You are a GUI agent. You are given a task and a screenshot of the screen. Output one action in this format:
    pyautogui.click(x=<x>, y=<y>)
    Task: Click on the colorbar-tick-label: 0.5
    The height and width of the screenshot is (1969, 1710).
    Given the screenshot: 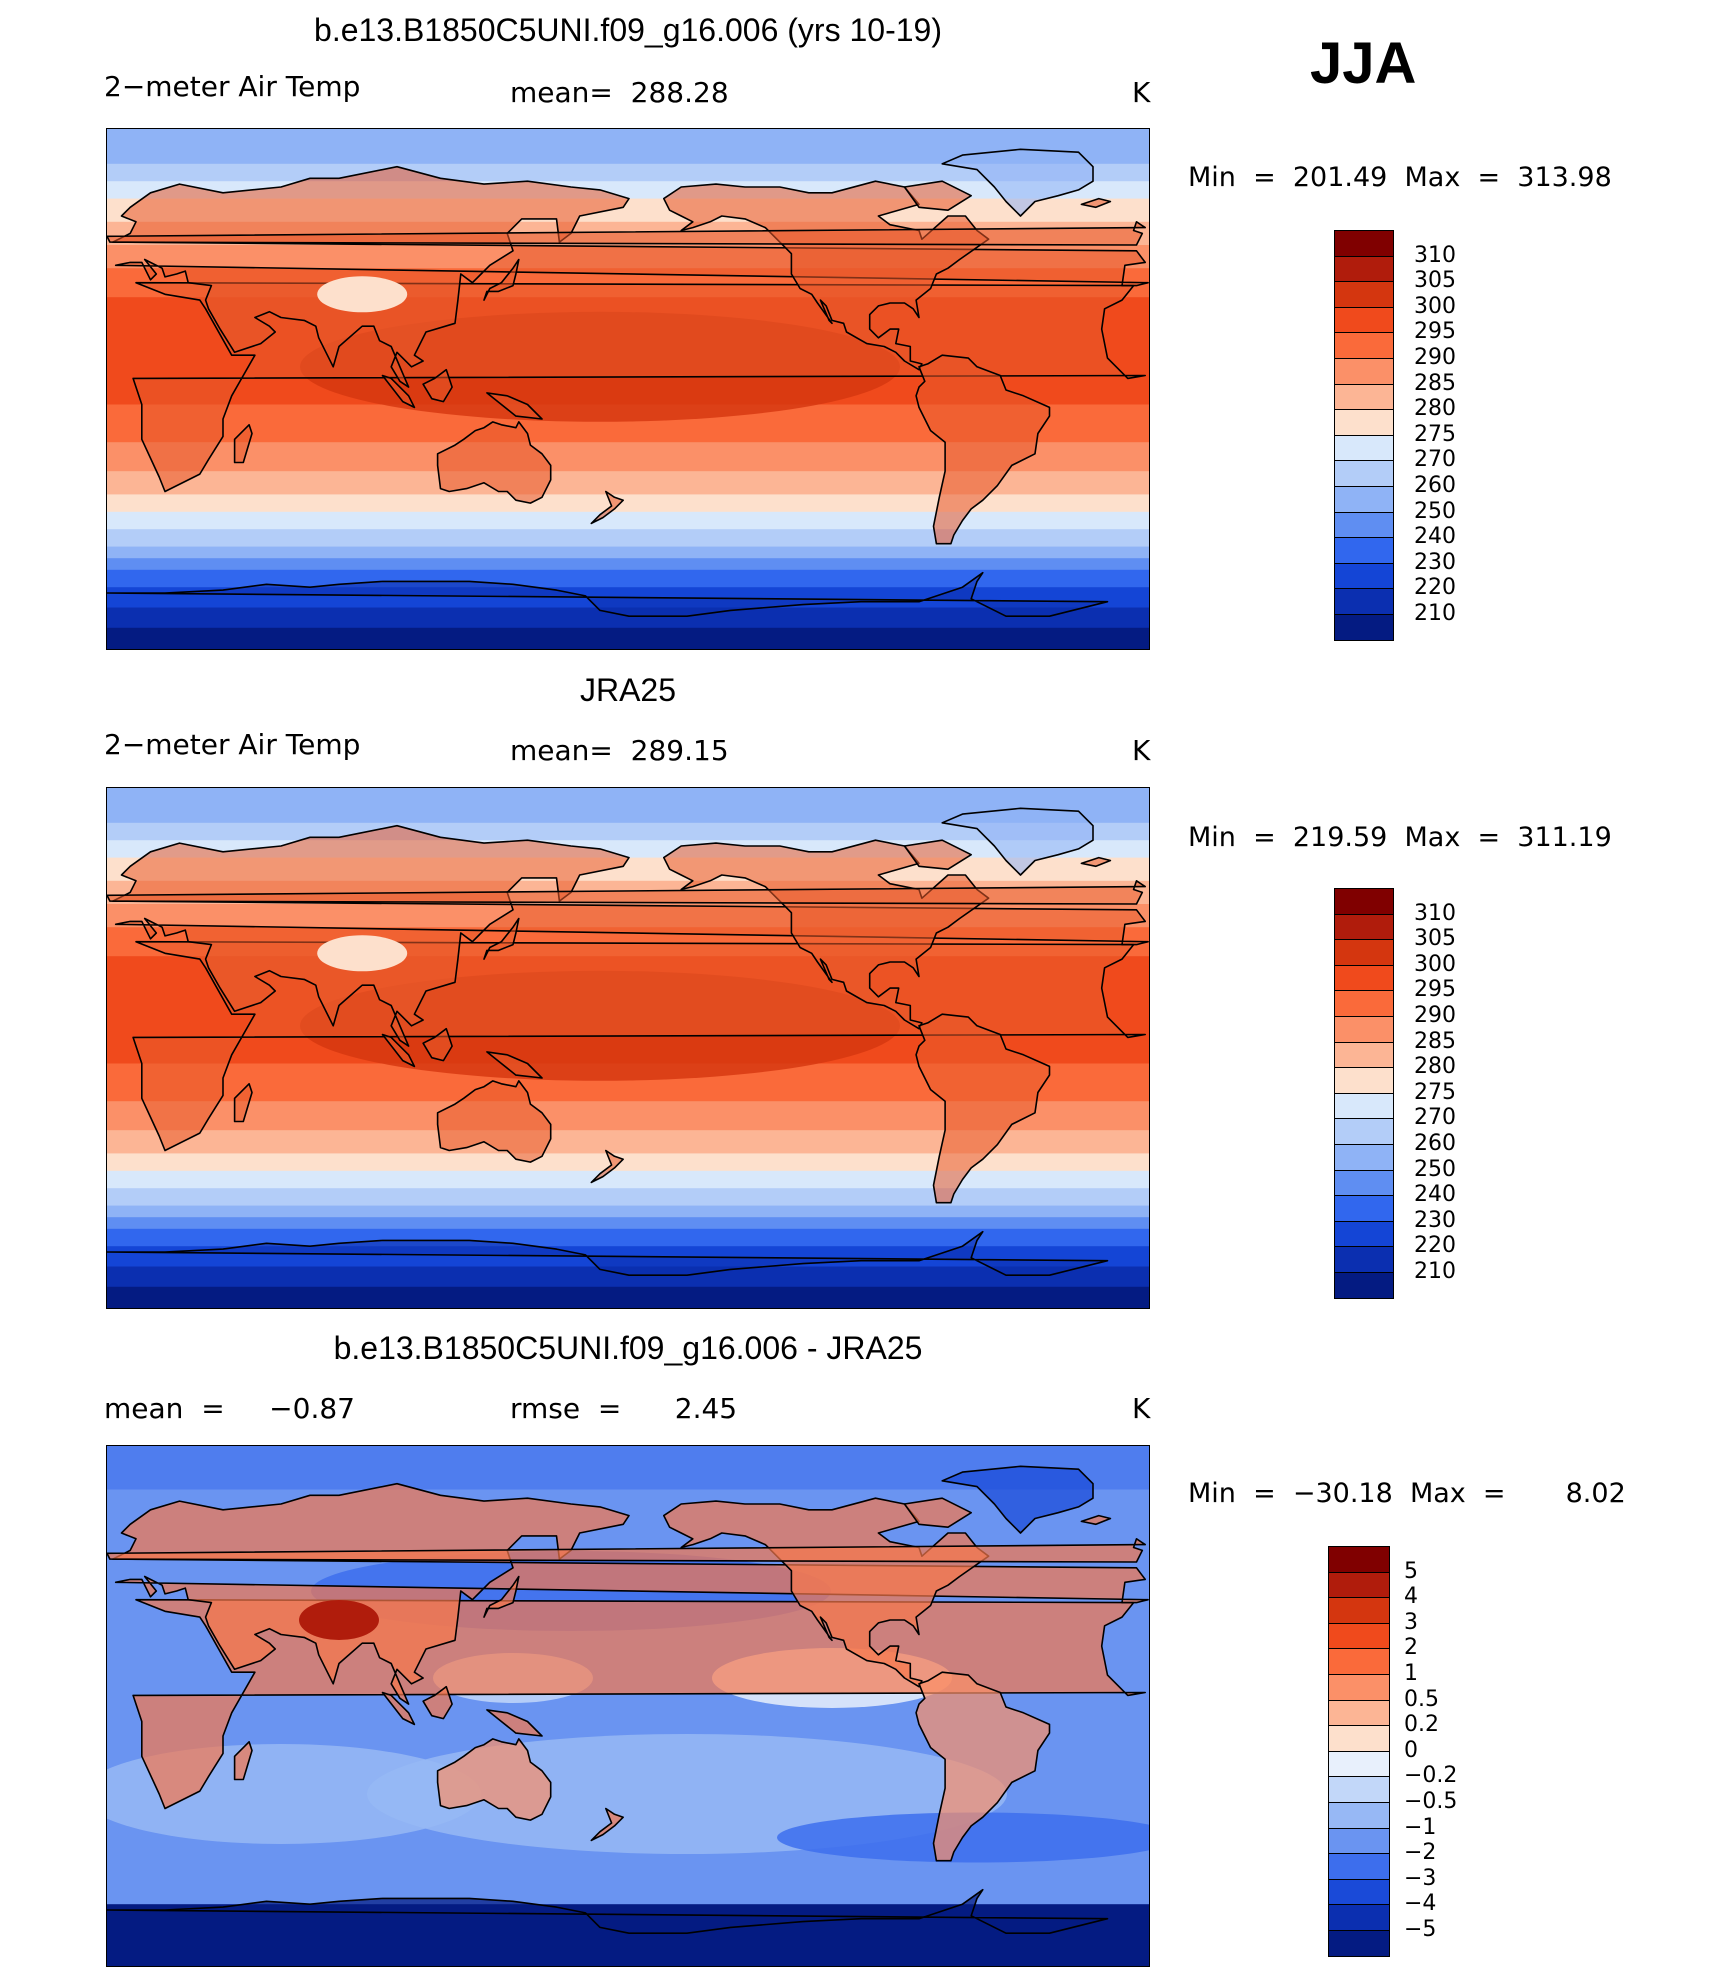 What is the action you would take?
    pyautogui.click(x=1421, y=1699)
    